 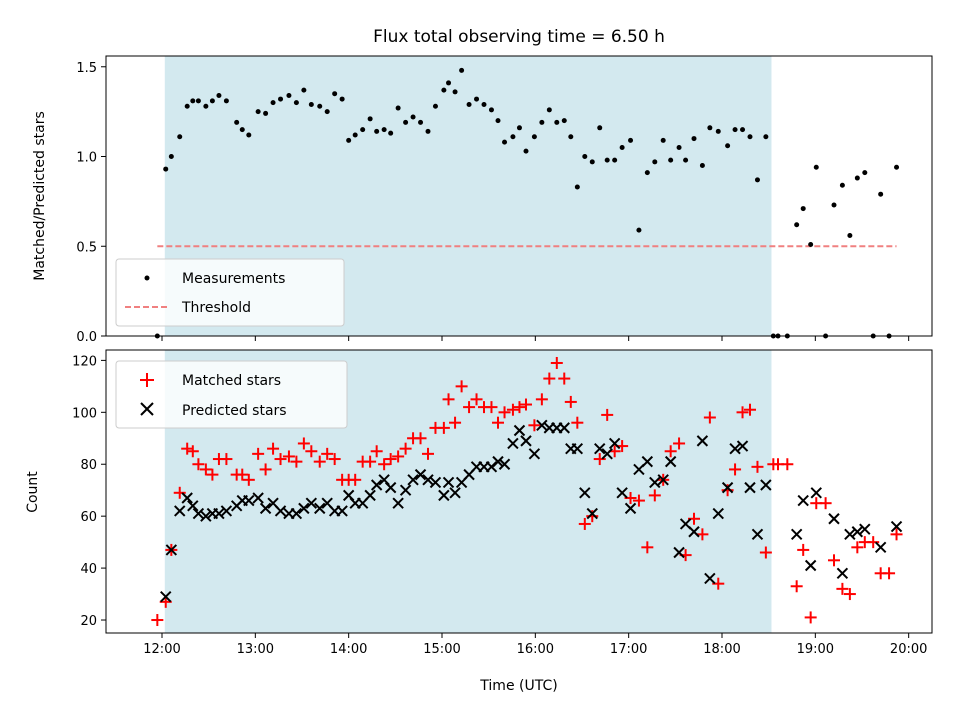 I want to click on threshold-legend-label: Threshold, so click(x=216, y=308).